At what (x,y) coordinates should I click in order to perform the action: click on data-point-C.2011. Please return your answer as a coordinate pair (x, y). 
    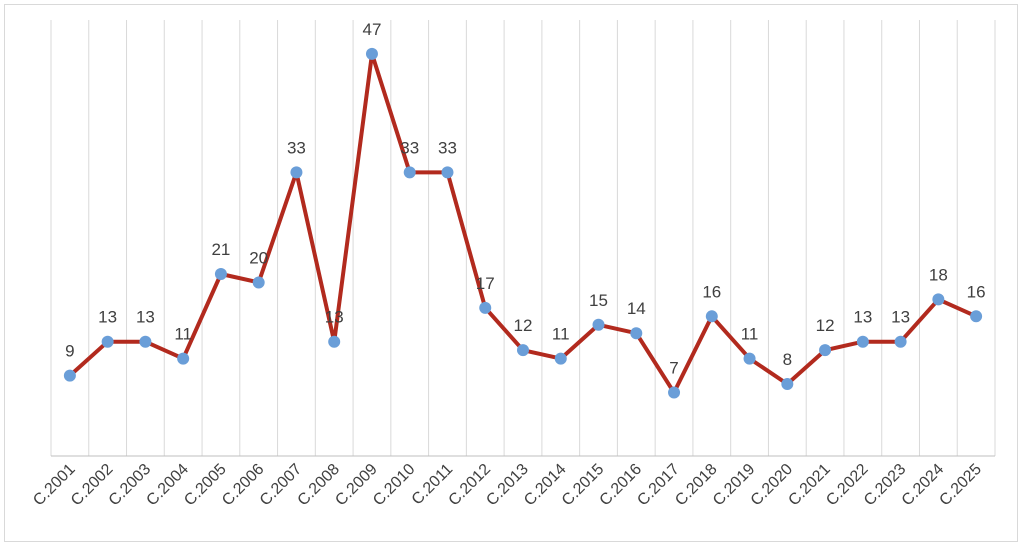
    Looking at the image, I should click on (447, 172).